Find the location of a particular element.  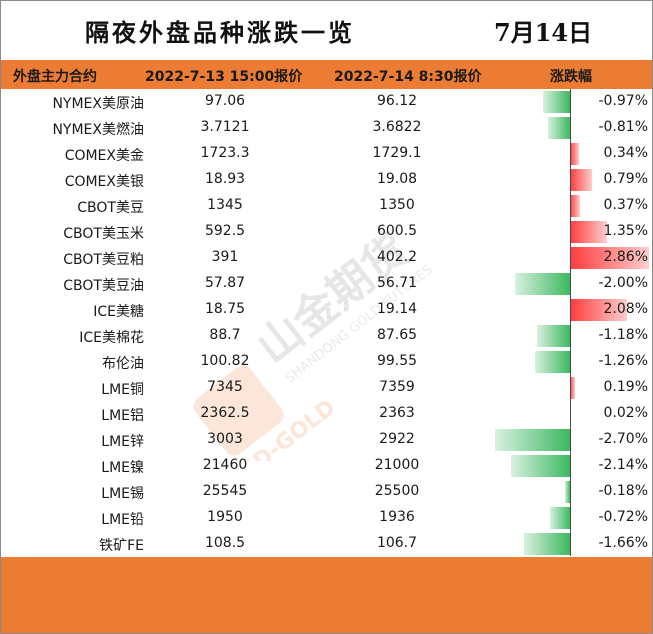

row-change: 2.86% is located at coordinates (625, 257).